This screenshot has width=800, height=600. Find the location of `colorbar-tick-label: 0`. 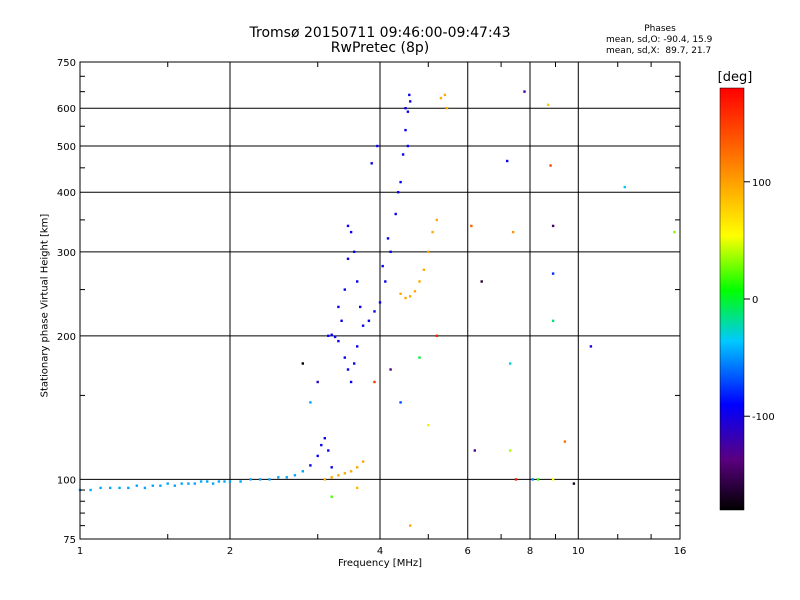

colorbar-tick-label: 0 is located at coordinates (755, 300).